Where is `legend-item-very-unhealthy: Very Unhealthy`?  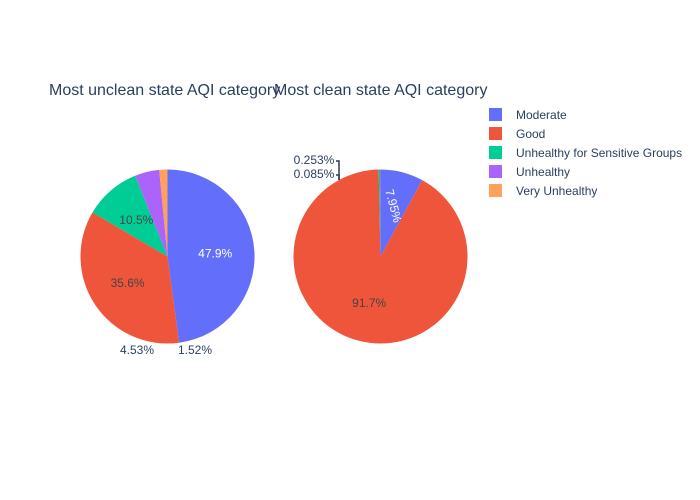
legend-item-very-unhealthy: Very Unhealthy is located at coordinates (543, 191).